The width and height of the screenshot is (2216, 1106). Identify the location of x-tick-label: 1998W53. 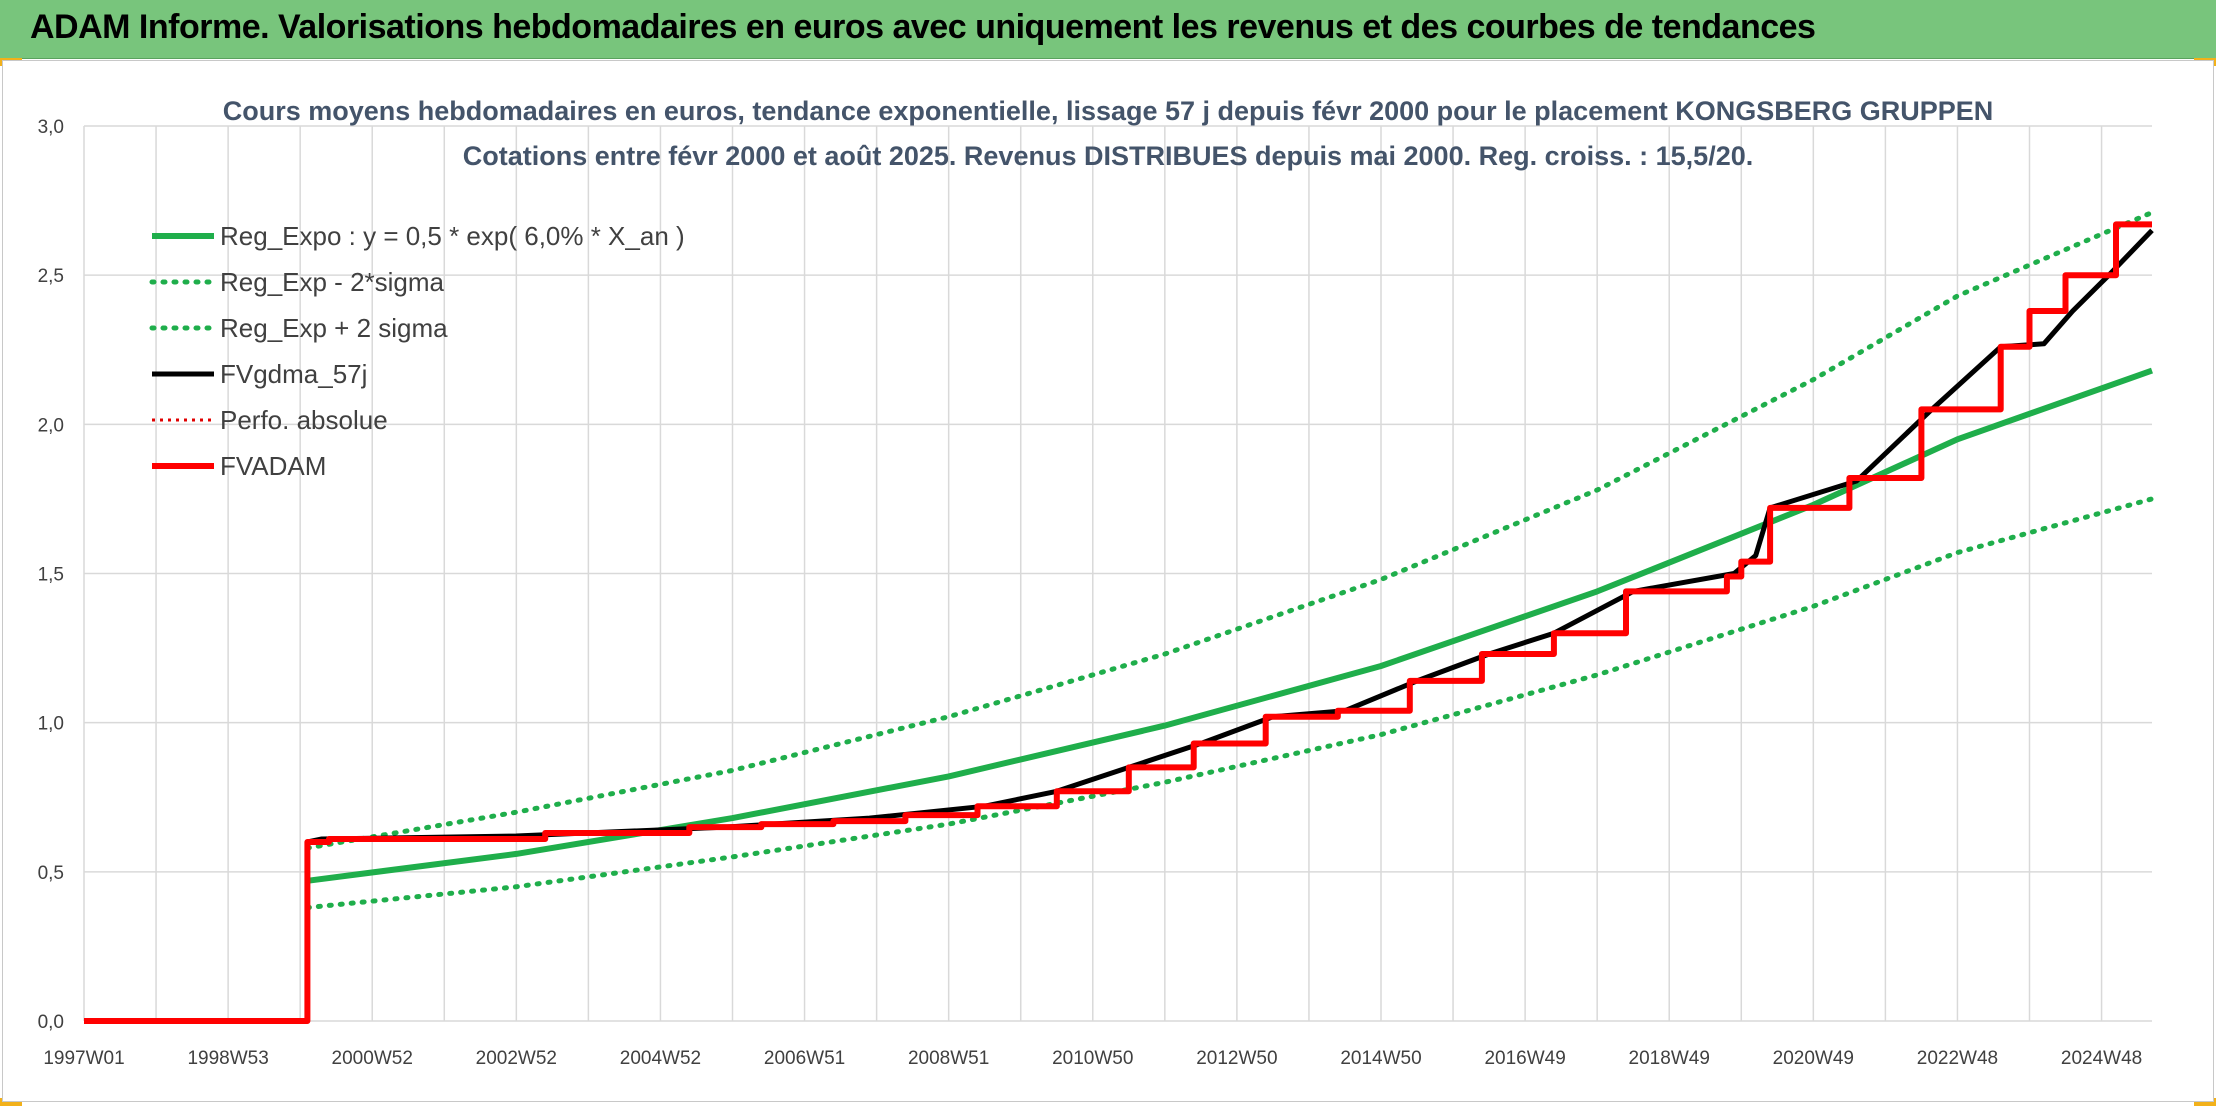
(227, 1058).